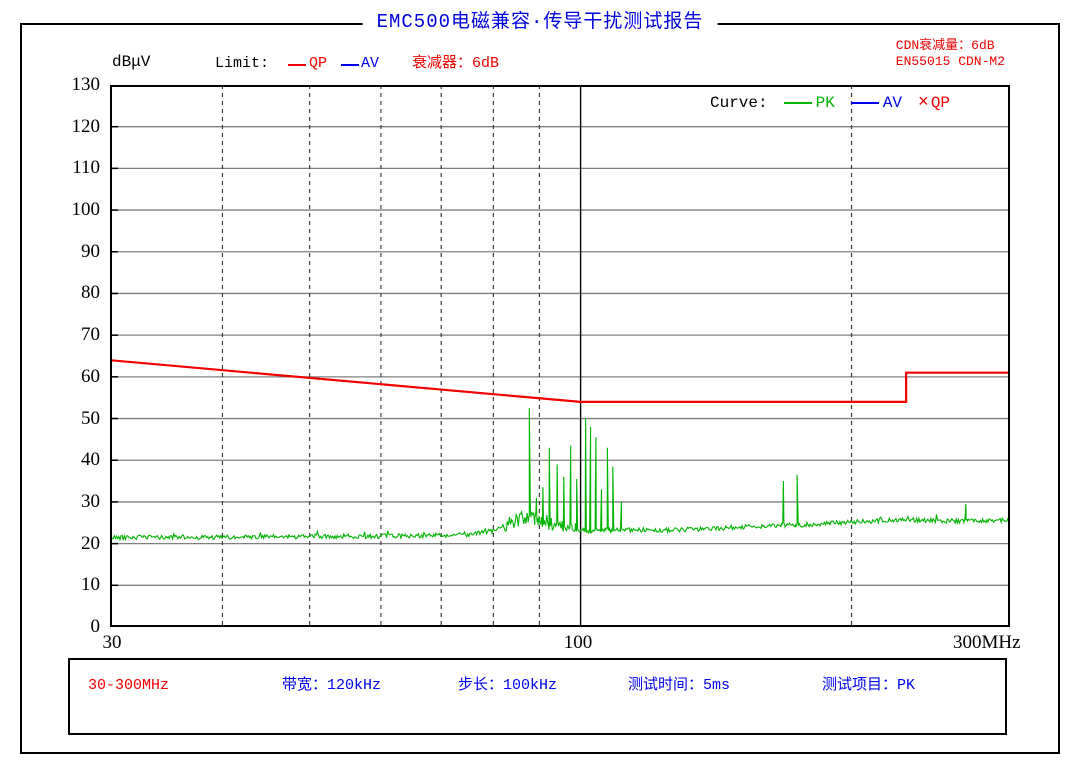 Image resolution: width=1080 pixels, height=768 pixels. I want to click on report-title: EMC500电磁兼容·传导干扰测试报告, so click(540, 22).